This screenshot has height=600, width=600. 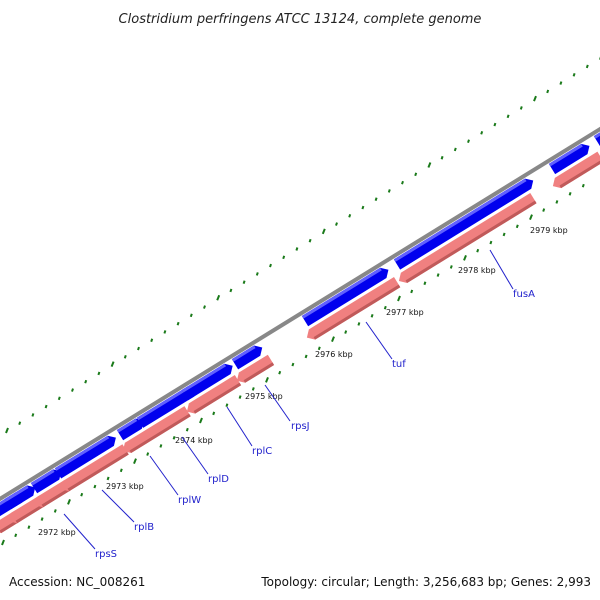 What do you see at coordinates (57, 532) in the screenshot?
I see `tick-label-2972: 2972 kbp` at bounding box center [57, 532].